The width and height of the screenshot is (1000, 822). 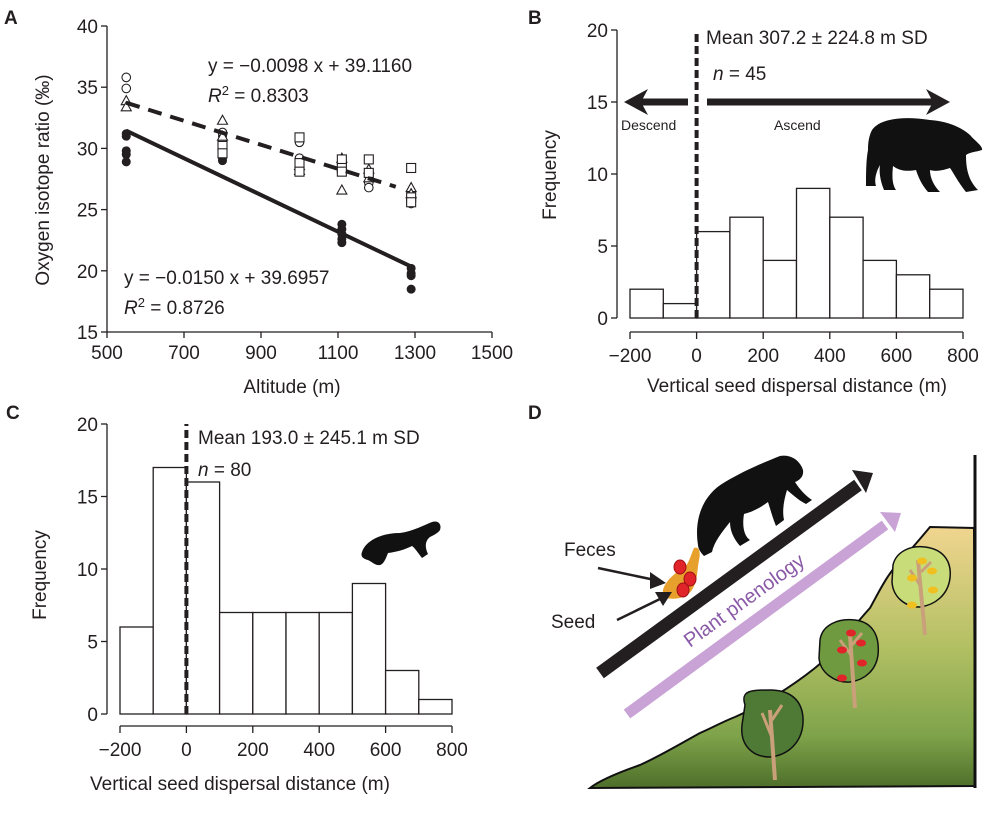 What do you see at coordinates (87, 27) in the screenshot?
I see `y-tick-label: 40` at bounding box center [87, 27].